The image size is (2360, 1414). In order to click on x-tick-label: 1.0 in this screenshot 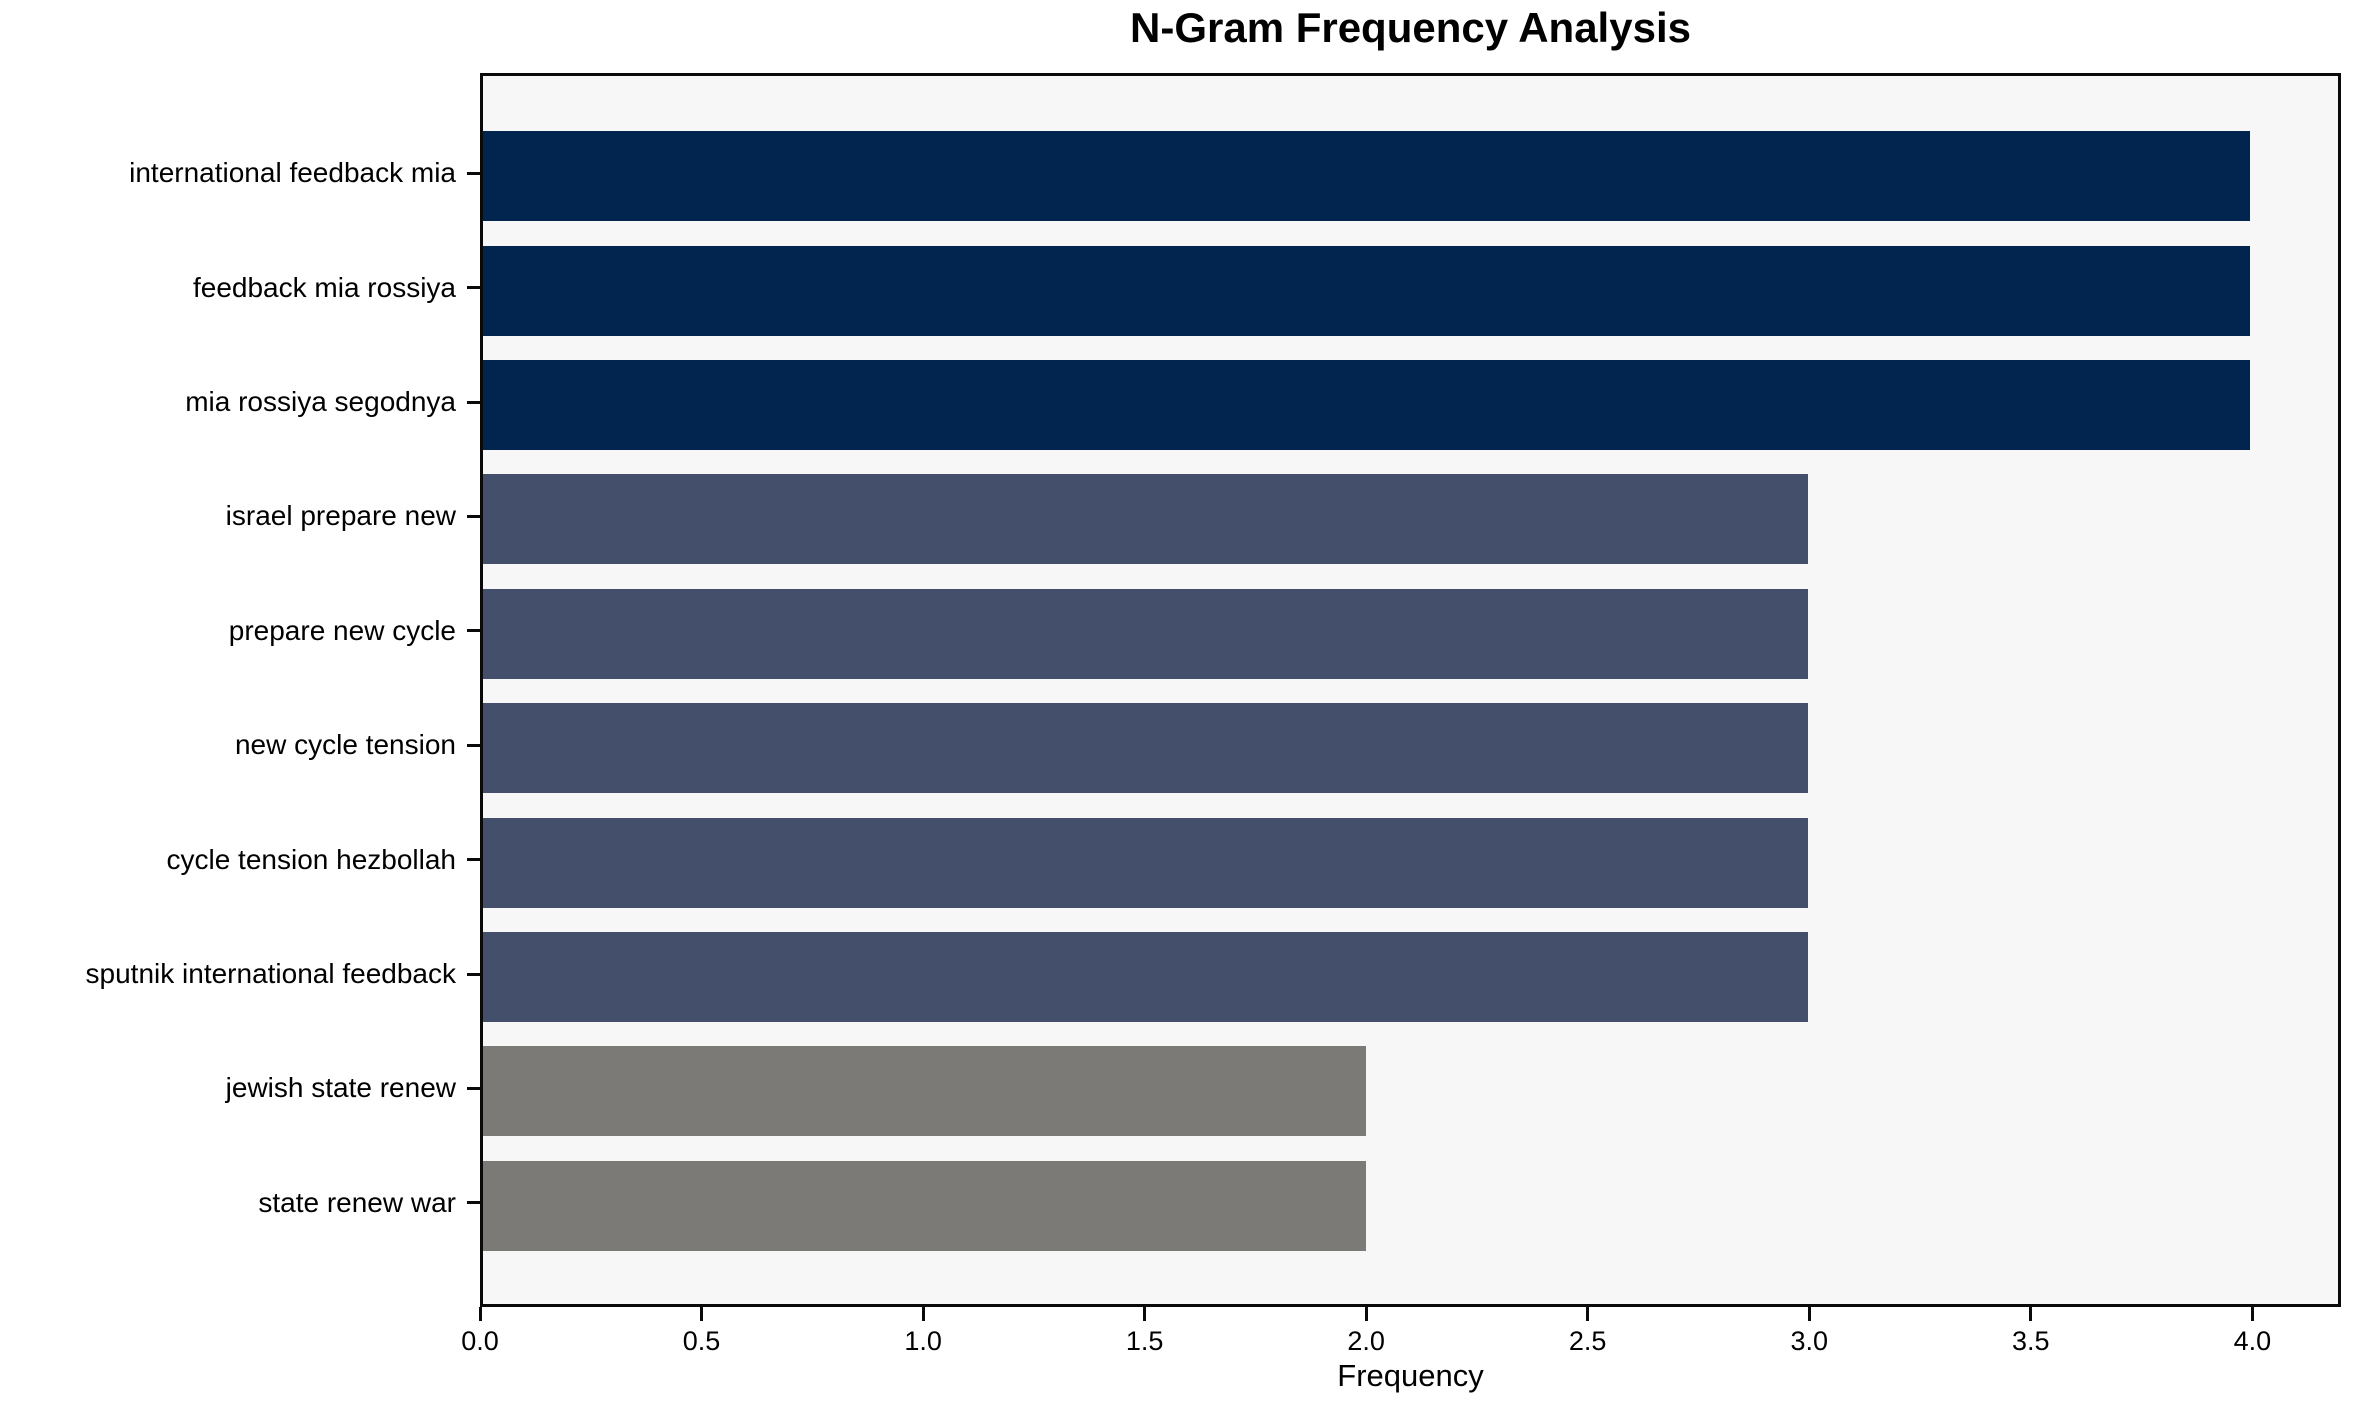, I will do `click(923, 1341)`.